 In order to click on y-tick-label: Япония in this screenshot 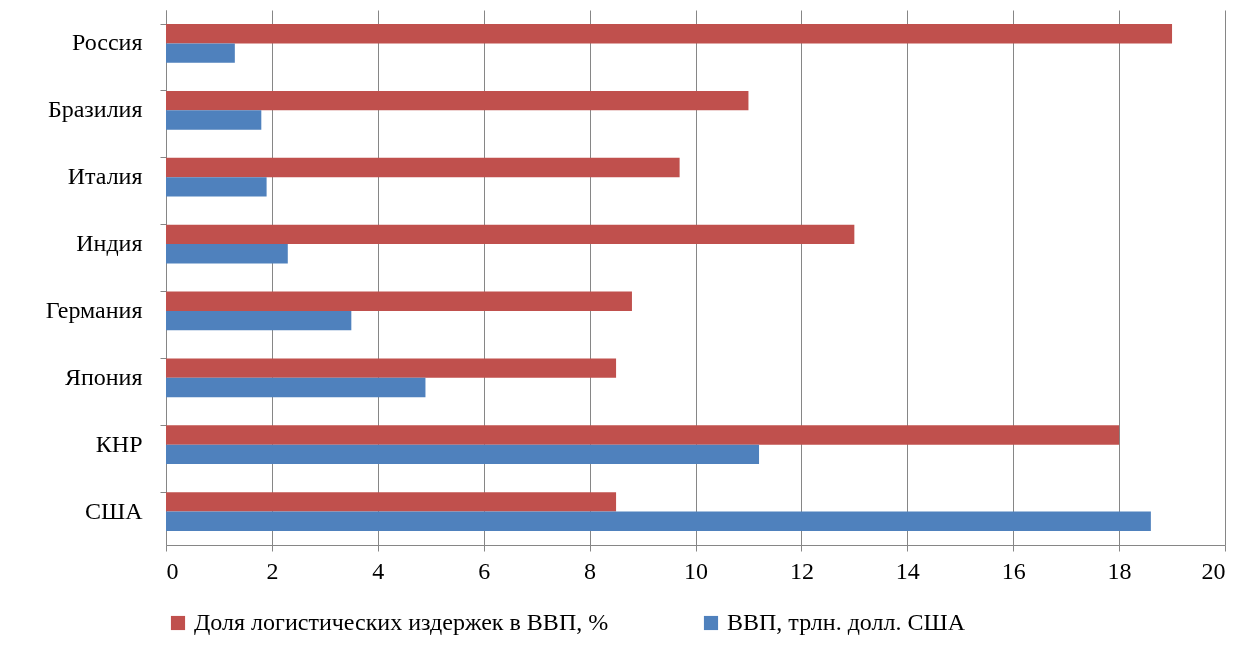, I will do `click(103, 376)`.